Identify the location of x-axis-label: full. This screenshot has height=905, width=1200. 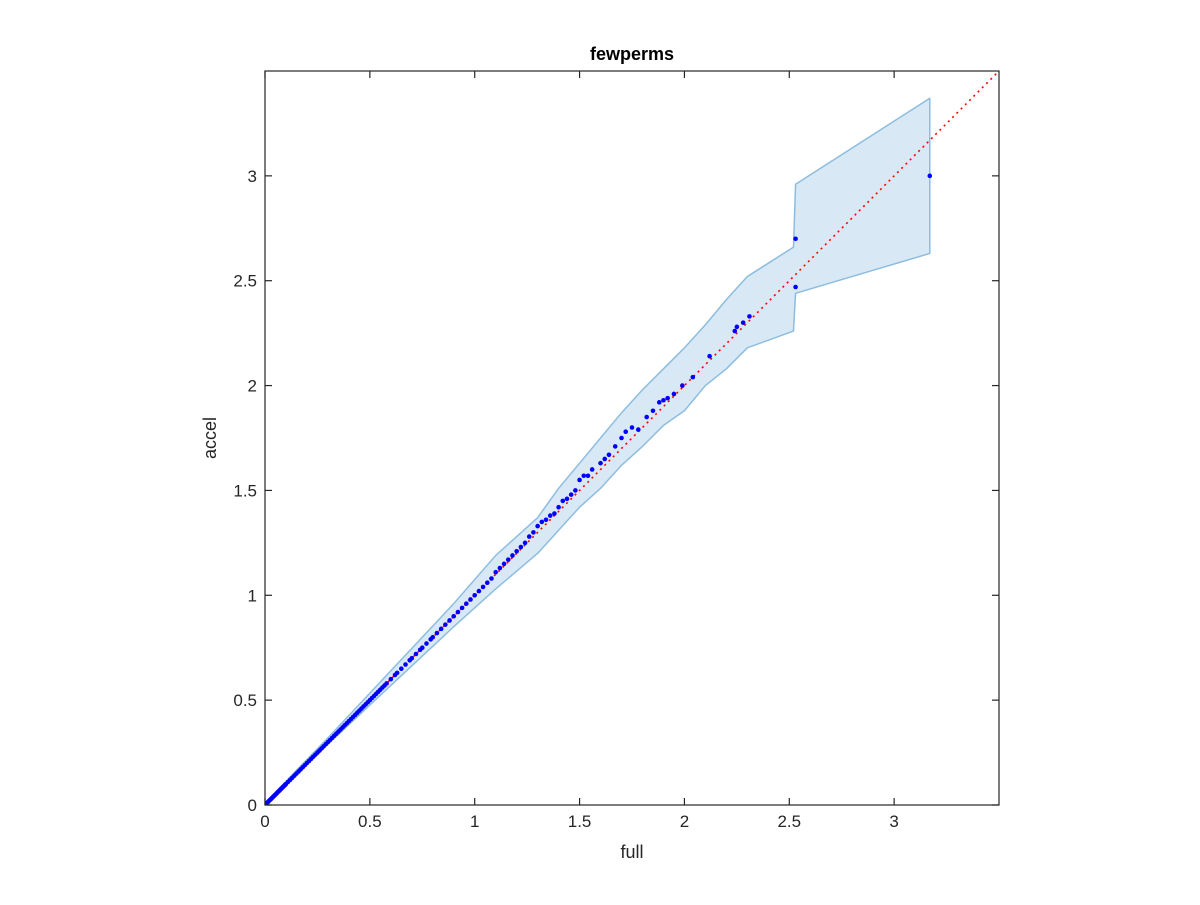
(631, 852).